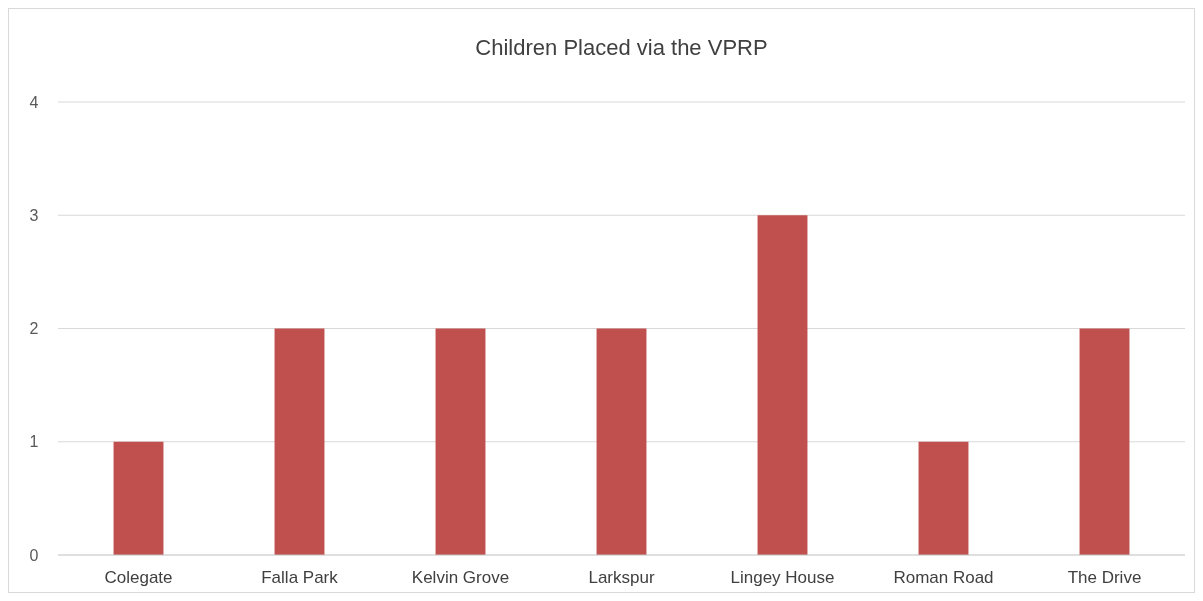 This screenshot has width=1203, height=601. Describe the element at coordinates (460, 577) in the screenshot. I see `x-tick-label: Kelvin Grove` at that location.